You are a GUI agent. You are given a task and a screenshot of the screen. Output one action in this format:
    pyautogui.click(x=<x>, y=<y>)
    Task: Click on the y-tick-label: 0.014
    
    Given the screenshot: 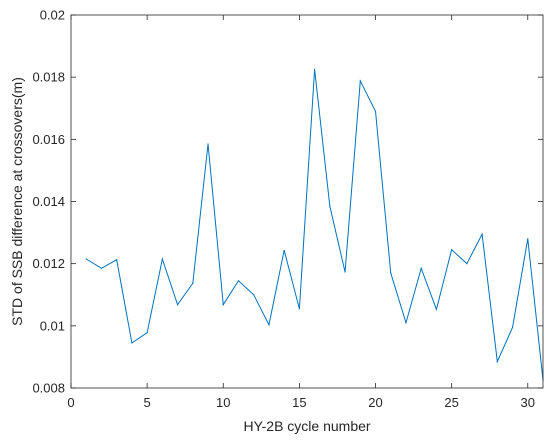 What is the action you would take?
    pyautogui.click(x=48, y=201)
    